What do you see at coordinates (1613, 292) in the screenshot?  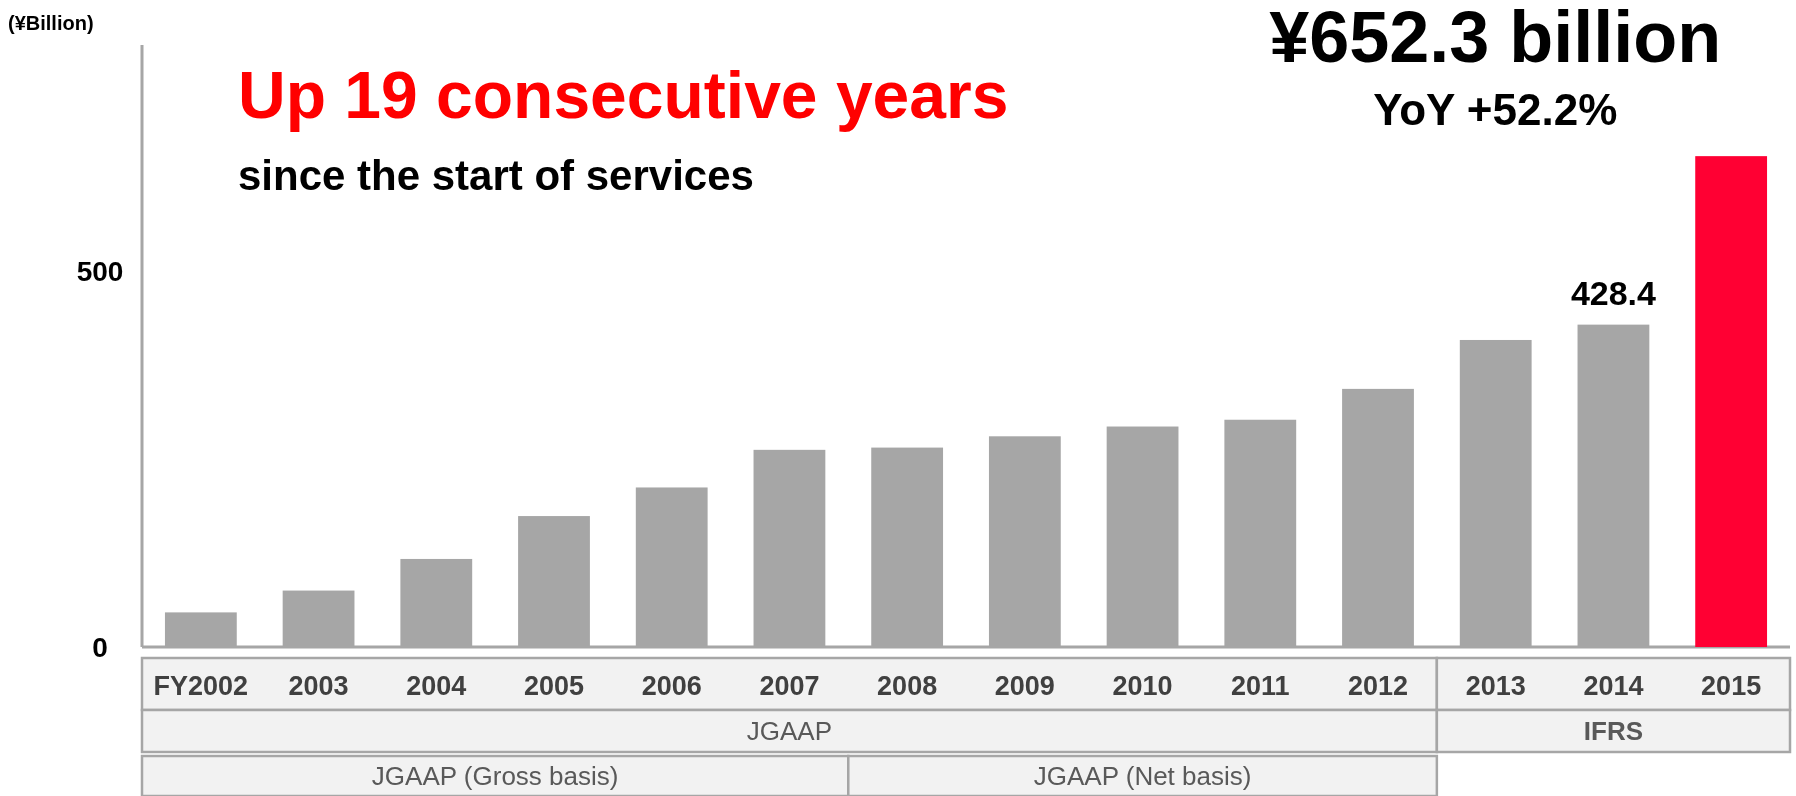 I see `data-label: 428.4` at bounding box center [1613, 292].